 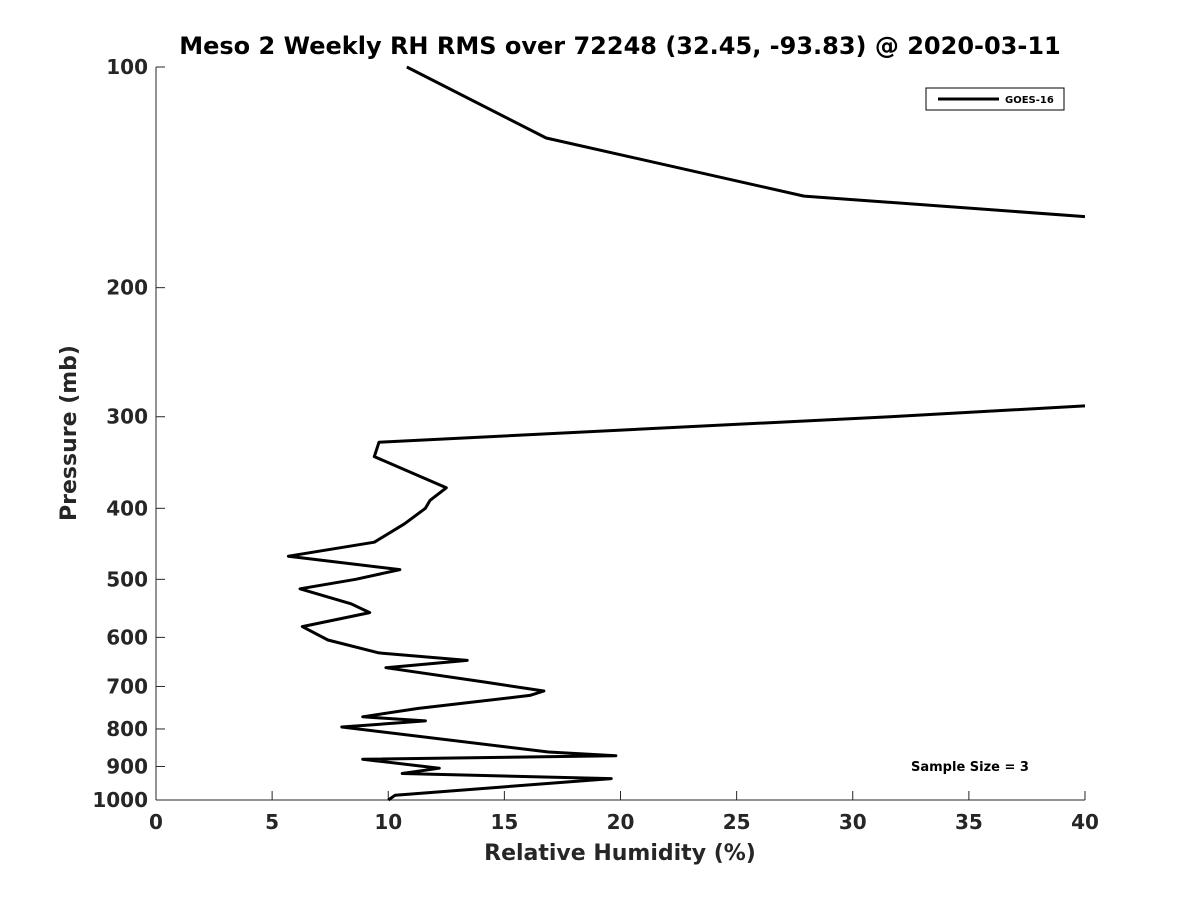 What do you see at coordinates (120, 800) in the screenshot?
I see `y-tick-label: 1000` at bounding box center [120, 800].